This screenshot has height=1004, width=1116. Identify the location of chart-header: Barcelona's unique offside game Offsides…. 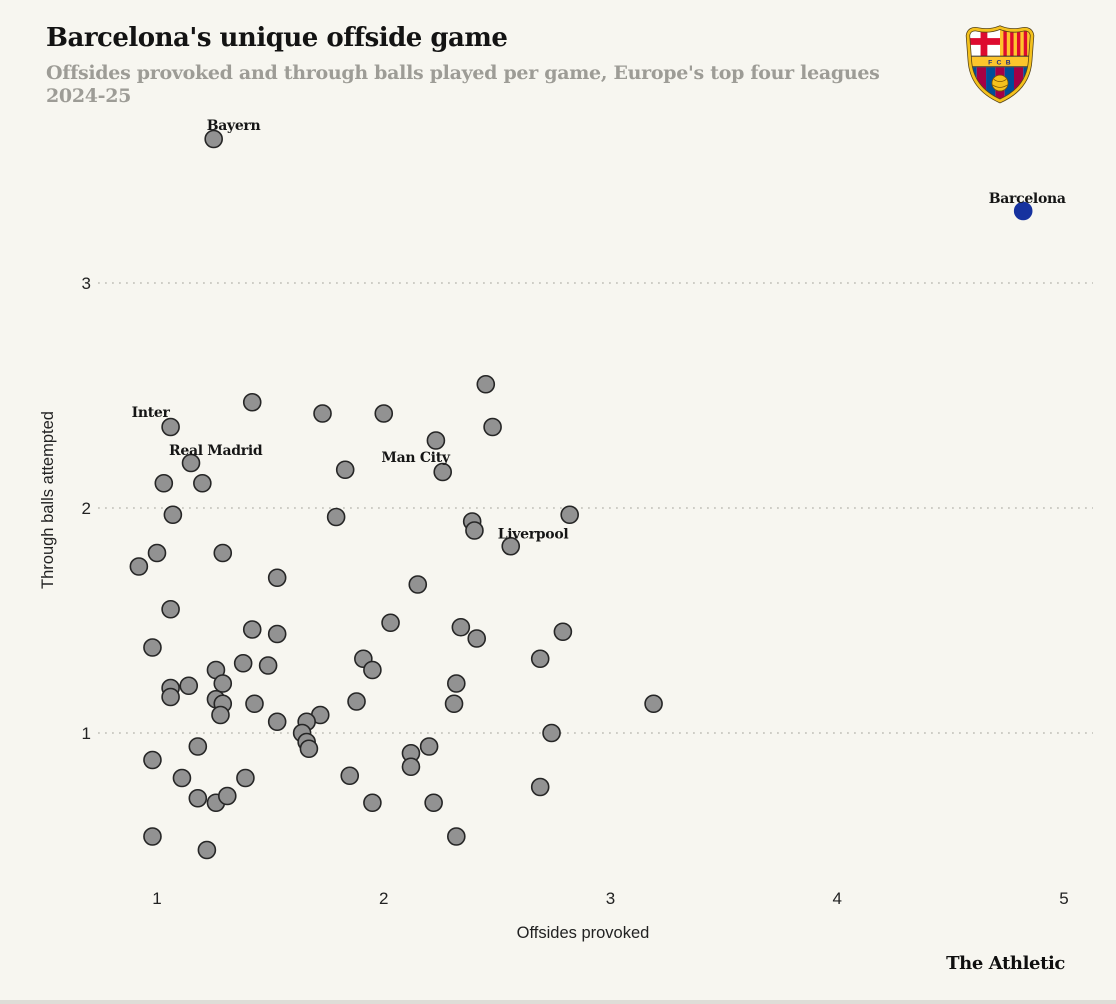
(486, 65).